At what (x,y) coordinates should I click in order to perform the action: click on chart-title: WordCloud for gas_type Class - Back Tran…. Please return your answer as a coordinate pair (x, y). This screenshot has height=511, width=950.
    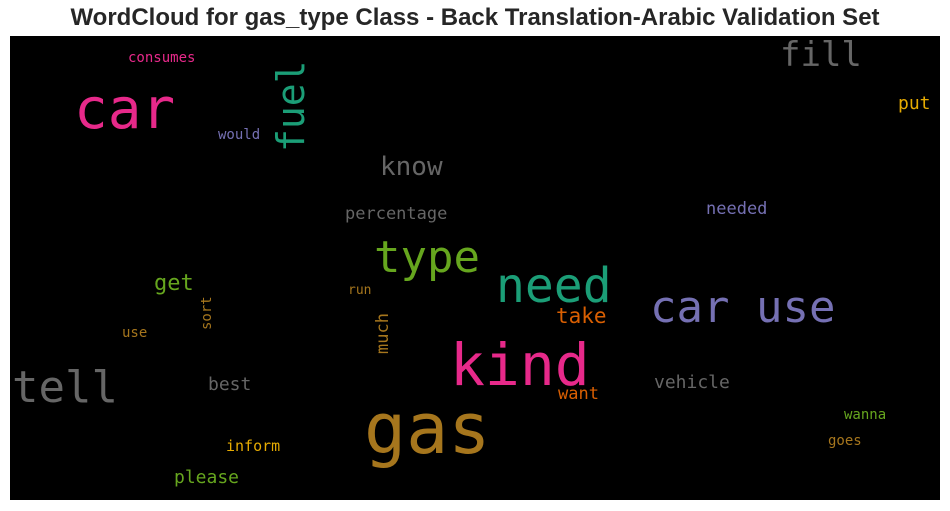
    Looking at the image, I should click on (475, 17).